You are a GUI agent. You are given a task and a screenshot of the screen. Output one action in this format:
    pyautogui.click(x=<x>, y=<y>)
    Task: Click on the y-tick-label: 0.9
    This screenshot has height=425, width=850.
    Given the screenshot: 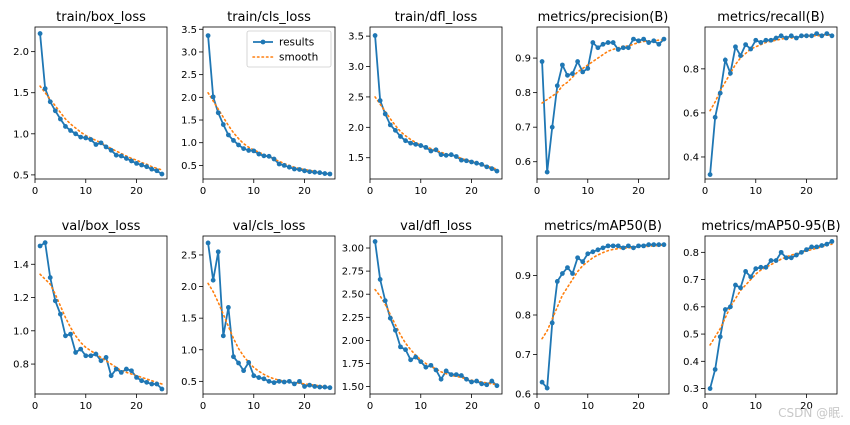 What is the action you would take?
    pyautogui.click(x=523, y=276)
    